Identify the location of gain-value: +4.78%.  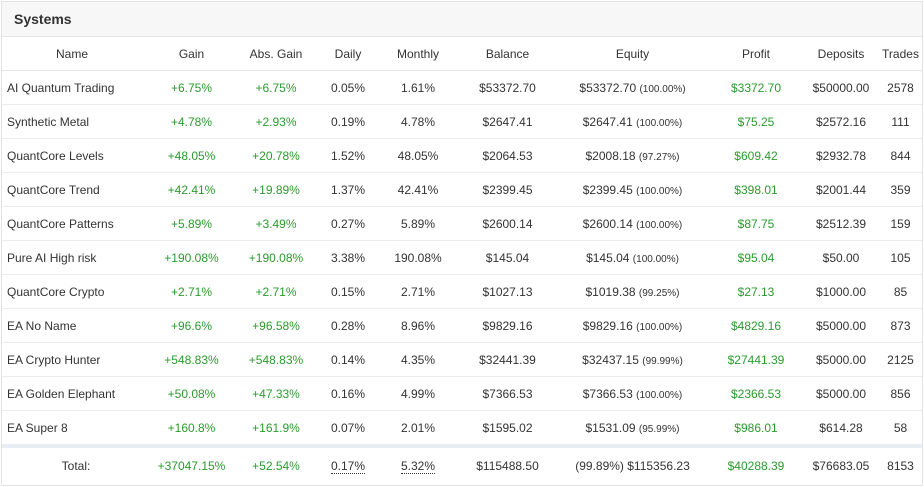
(191, 121).